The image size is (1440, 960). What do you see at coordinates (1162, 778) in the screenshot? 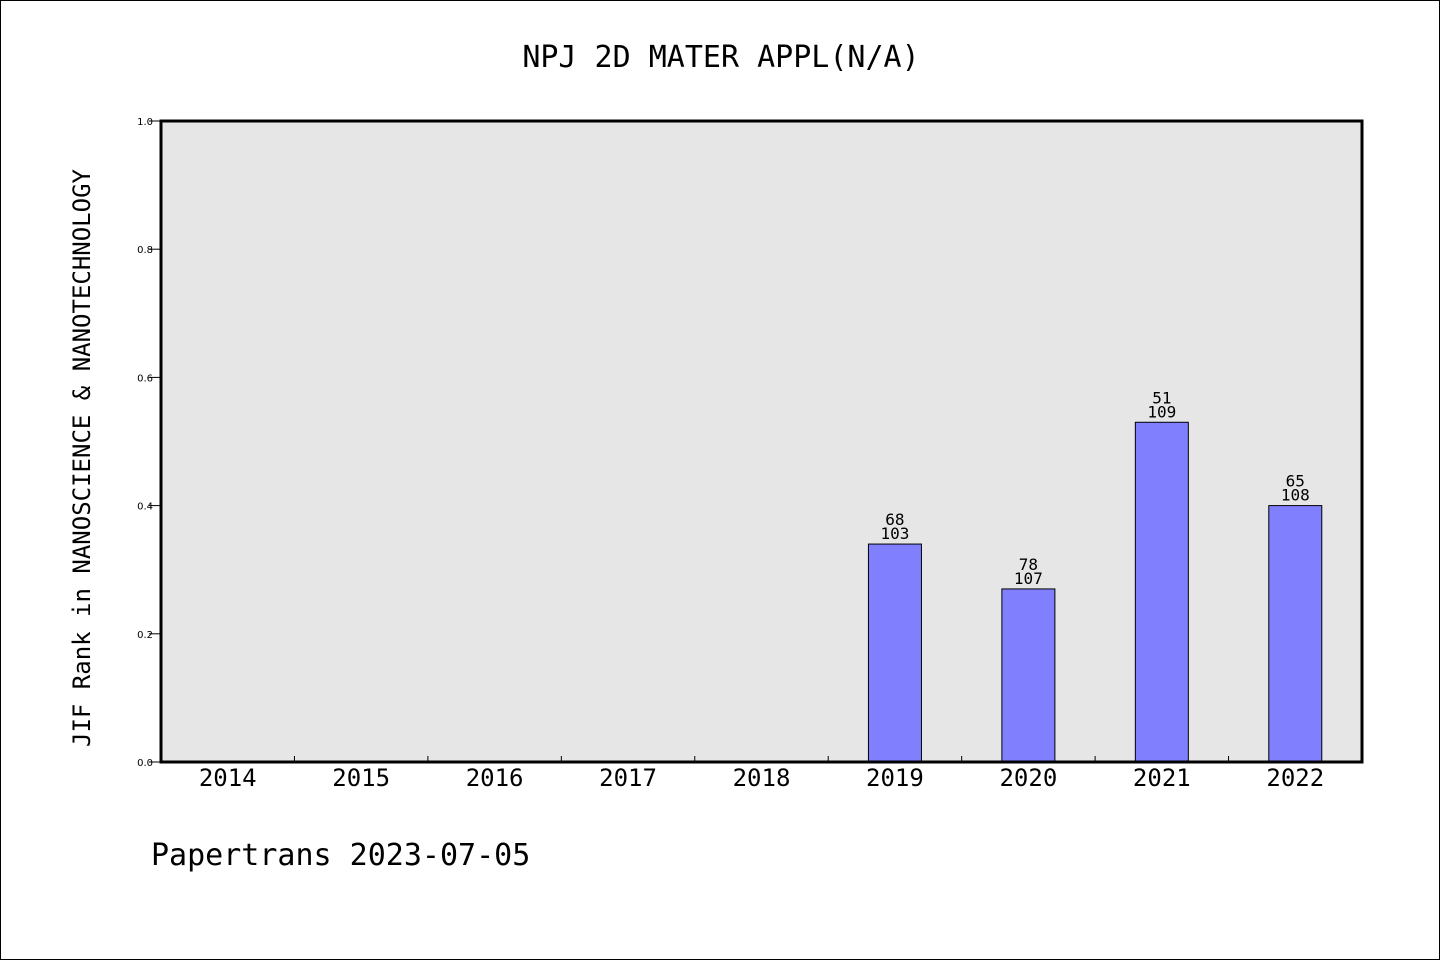
I see `x-tick-label: 2021` at bounding box center [1162, 778].